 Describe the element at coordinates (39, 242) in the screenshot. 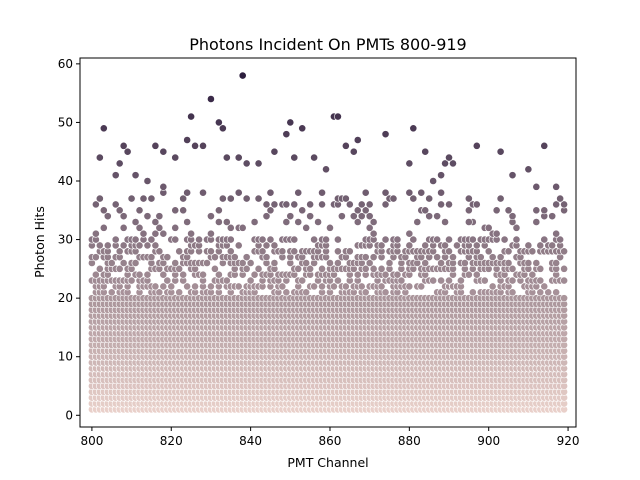

I see `y-axis-label: Photon Hits` at that location.